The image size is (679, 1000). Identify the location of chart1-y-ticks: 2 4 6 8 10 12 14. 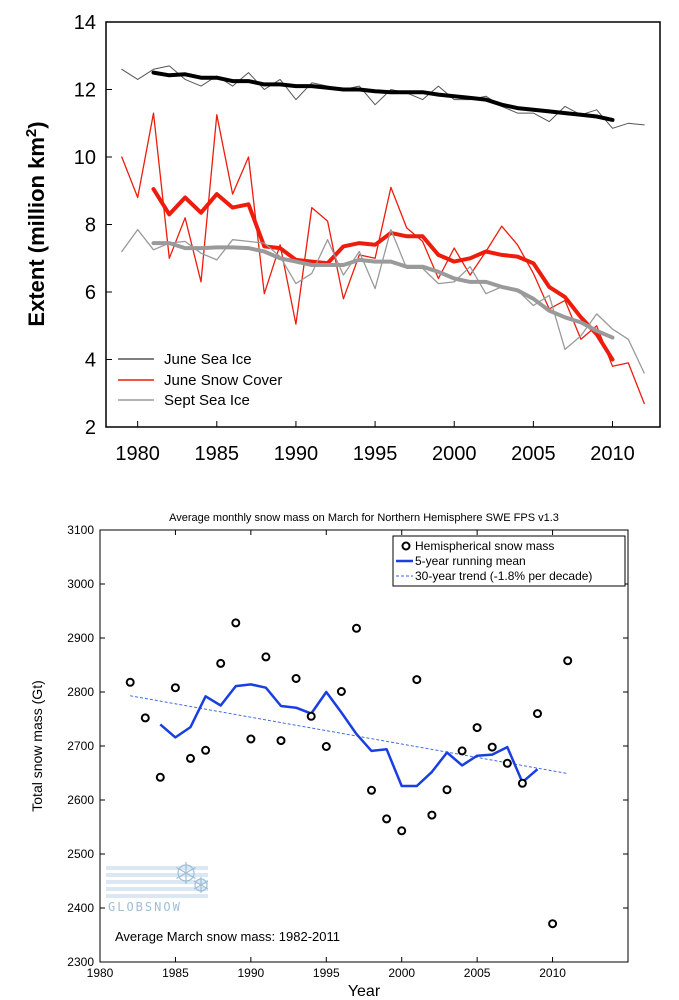
(93, 225).